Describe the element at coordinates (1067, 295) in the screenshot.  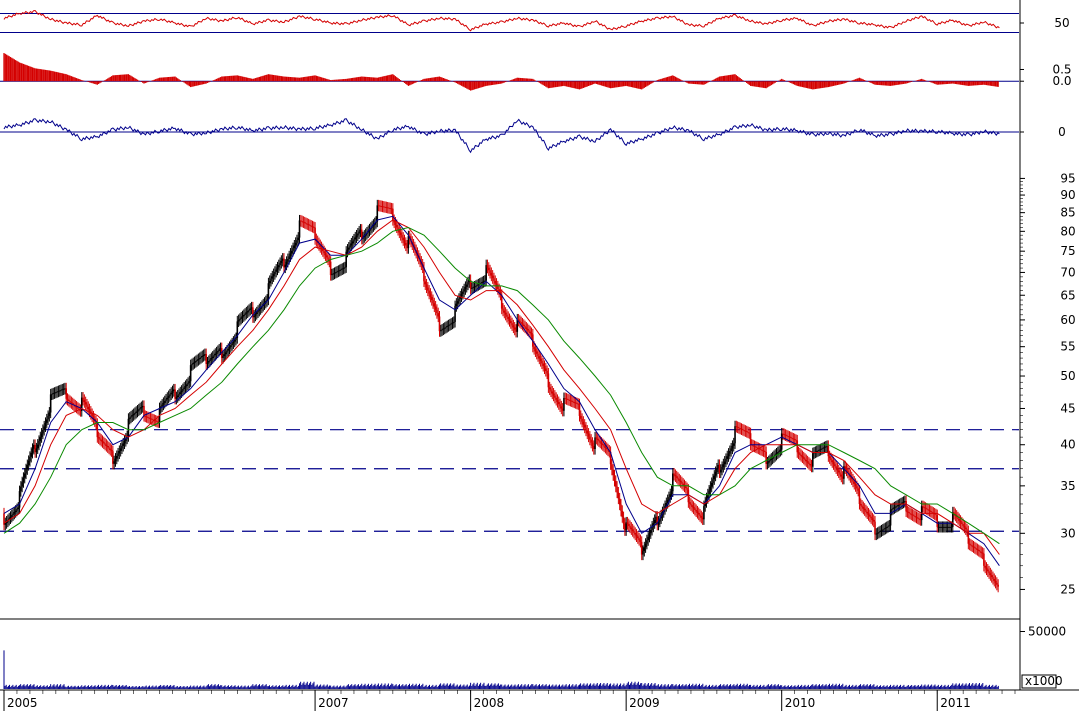
I see `price-tick-label: 65` at that location.